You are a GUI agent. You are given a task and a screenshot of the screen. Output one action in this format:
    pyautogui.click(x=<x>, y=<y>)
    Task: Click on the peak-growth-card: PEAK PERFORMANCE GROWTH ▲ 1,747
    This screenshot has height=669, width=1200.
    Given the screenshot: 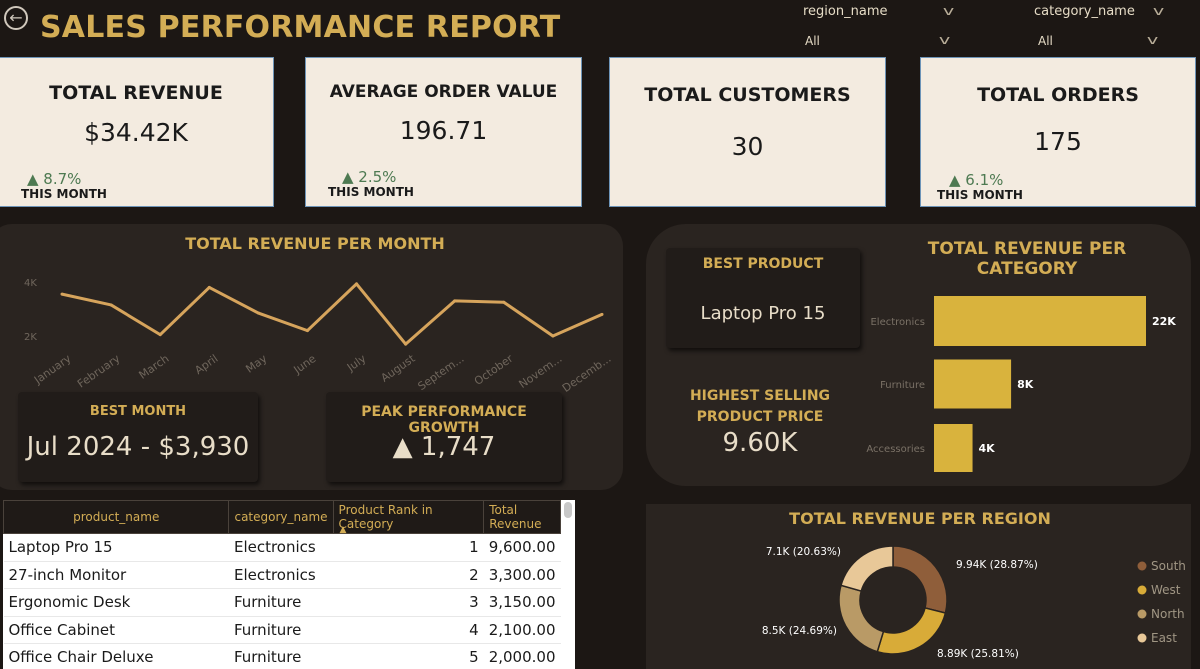 What is the action you would take?
    pyautogui.click(x=444, y=437)
    